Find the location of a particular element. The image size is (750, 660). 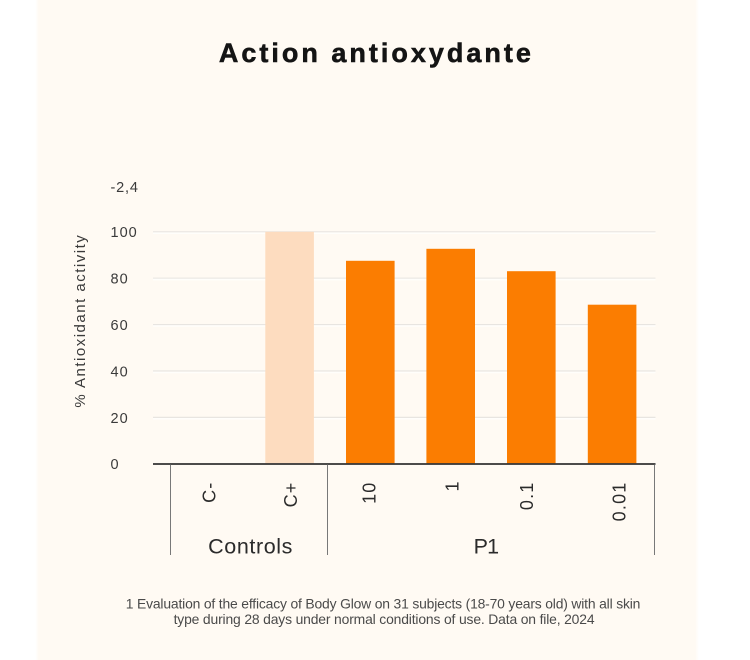

svg-text: C+ is located at coordinates (291, 495).